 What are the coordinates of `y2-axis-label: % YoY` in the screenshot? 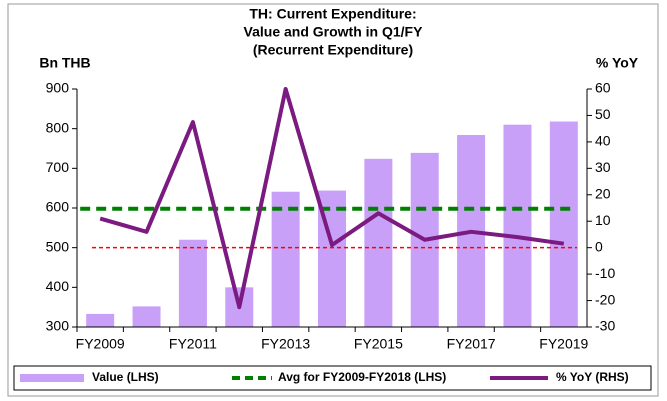 It's located at (617, 63).